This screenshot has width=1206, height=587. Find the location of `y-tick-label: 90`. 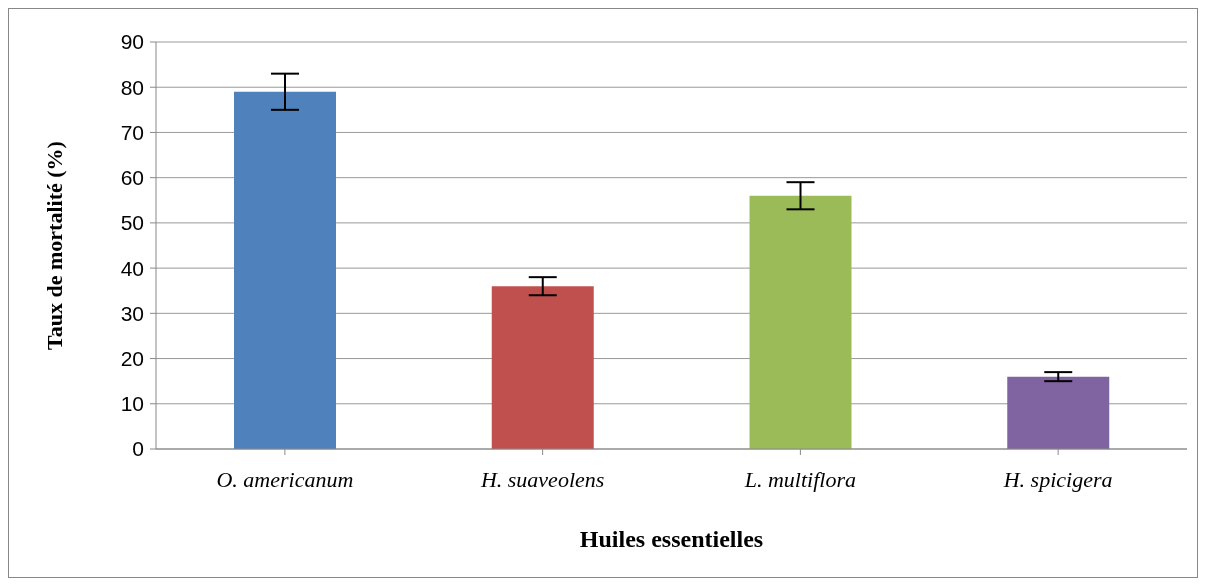

y-tick-label: 90 is located at coordinates (132, 42).